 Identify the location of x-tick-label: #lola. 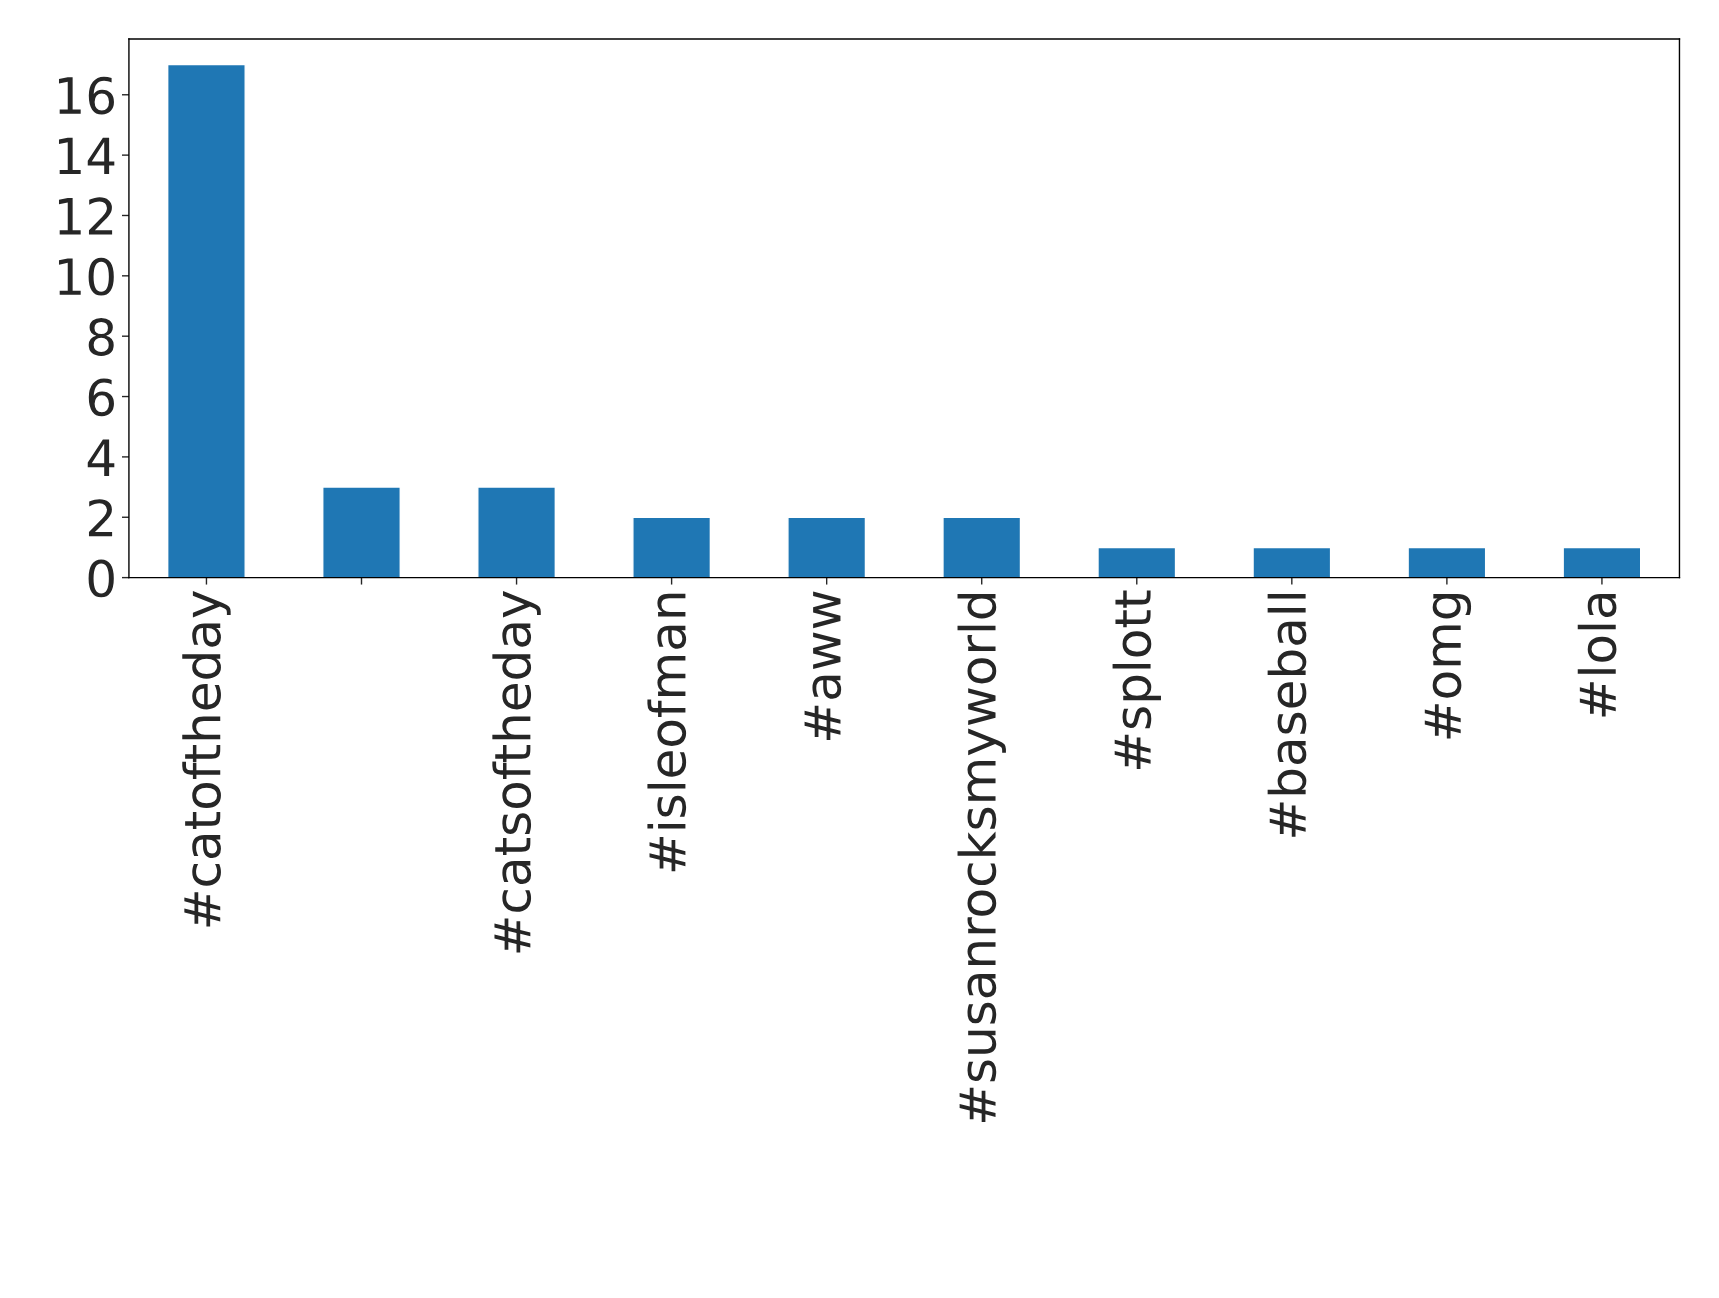
(1597, 655).